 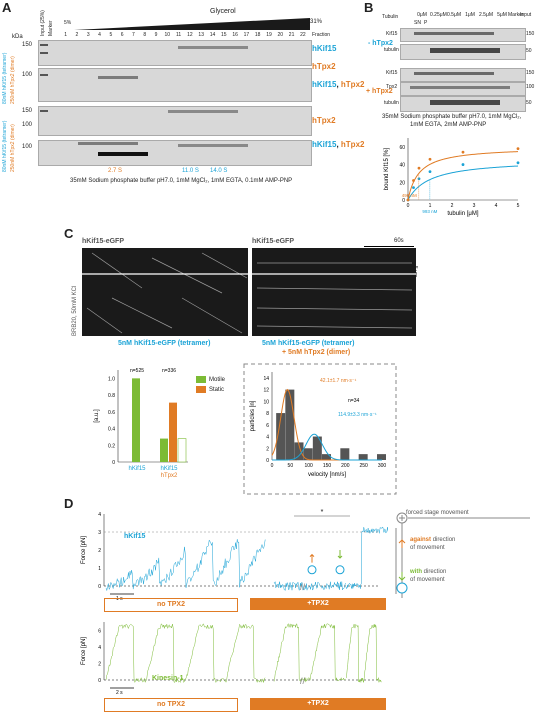 I want to click on fraction-label: Fraction, so click(x=321, y=35).